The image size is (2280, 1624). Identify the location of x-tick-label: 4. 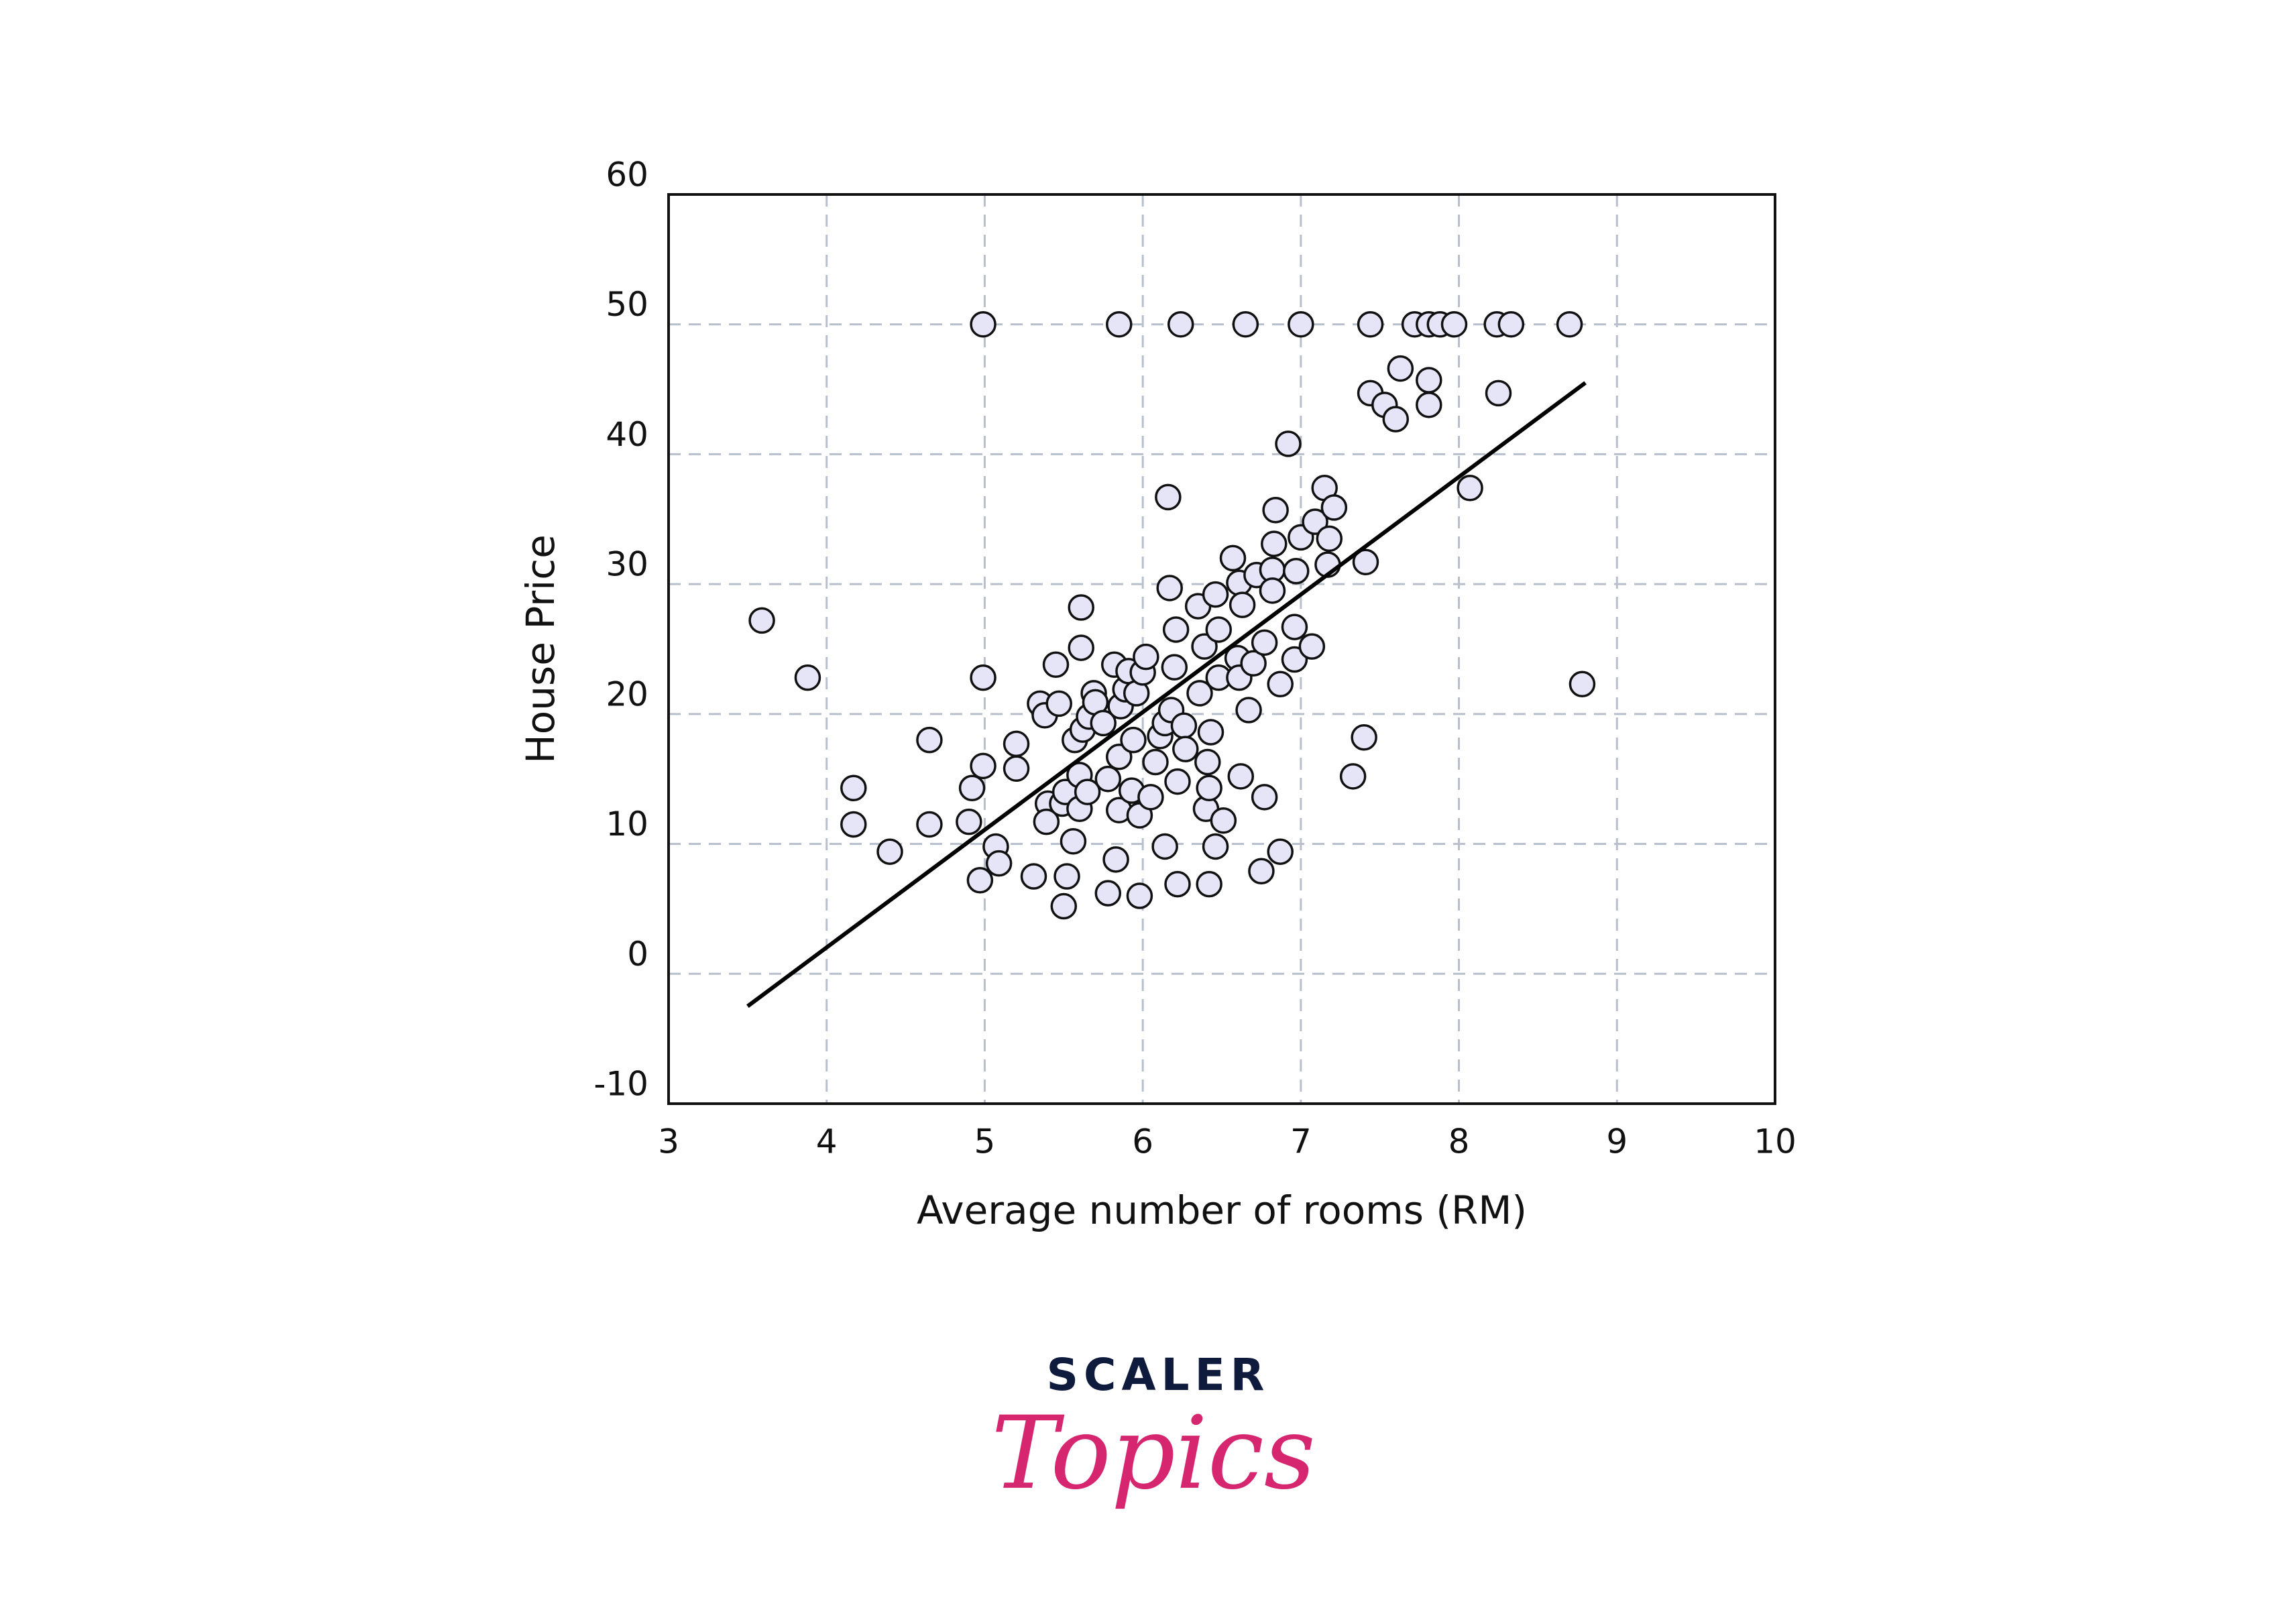
(827, 1141).